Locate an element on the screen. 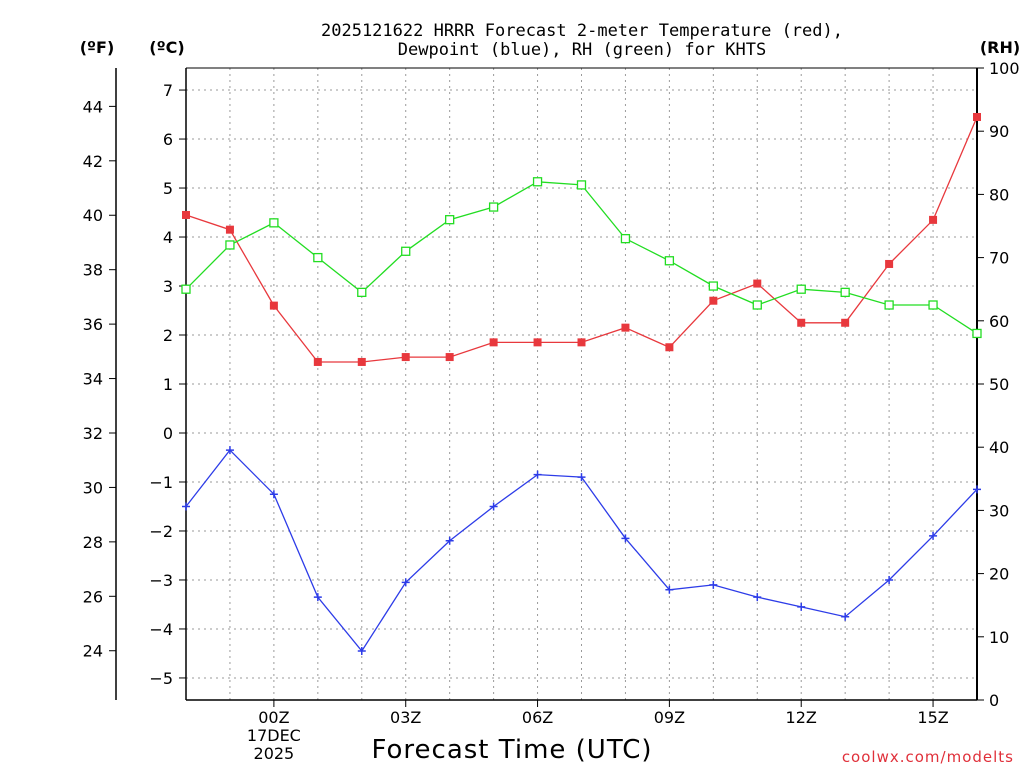  celsius-tick-label: 0 is located at coordinates (168, 433).